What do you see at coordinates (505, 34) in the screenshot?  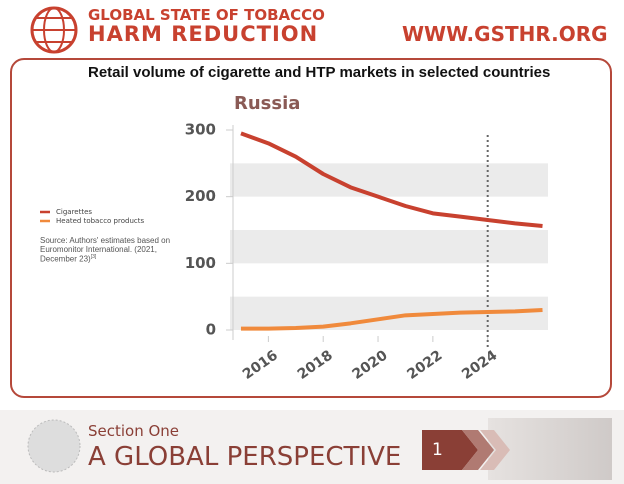 I see `url: WWW.GSTHR.ORG` at bounding box center [505, 34].